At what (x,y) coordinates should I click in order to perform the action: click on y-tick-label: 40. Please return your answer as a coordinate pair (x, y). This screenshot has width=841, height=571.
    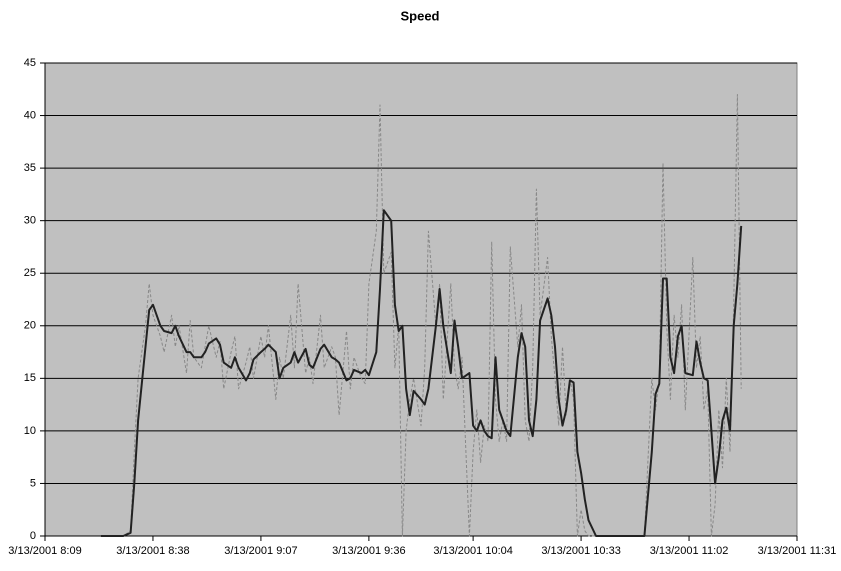
    Looking at the image, I should click on (30, 115).